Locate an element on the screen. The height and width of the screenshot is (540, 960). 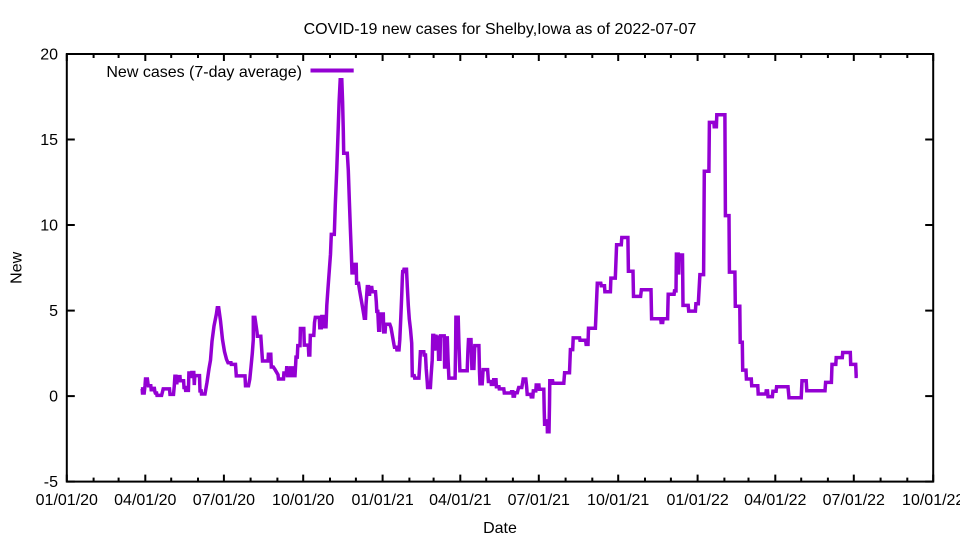
svg-text: -5 is located at coordinates (51, 482).